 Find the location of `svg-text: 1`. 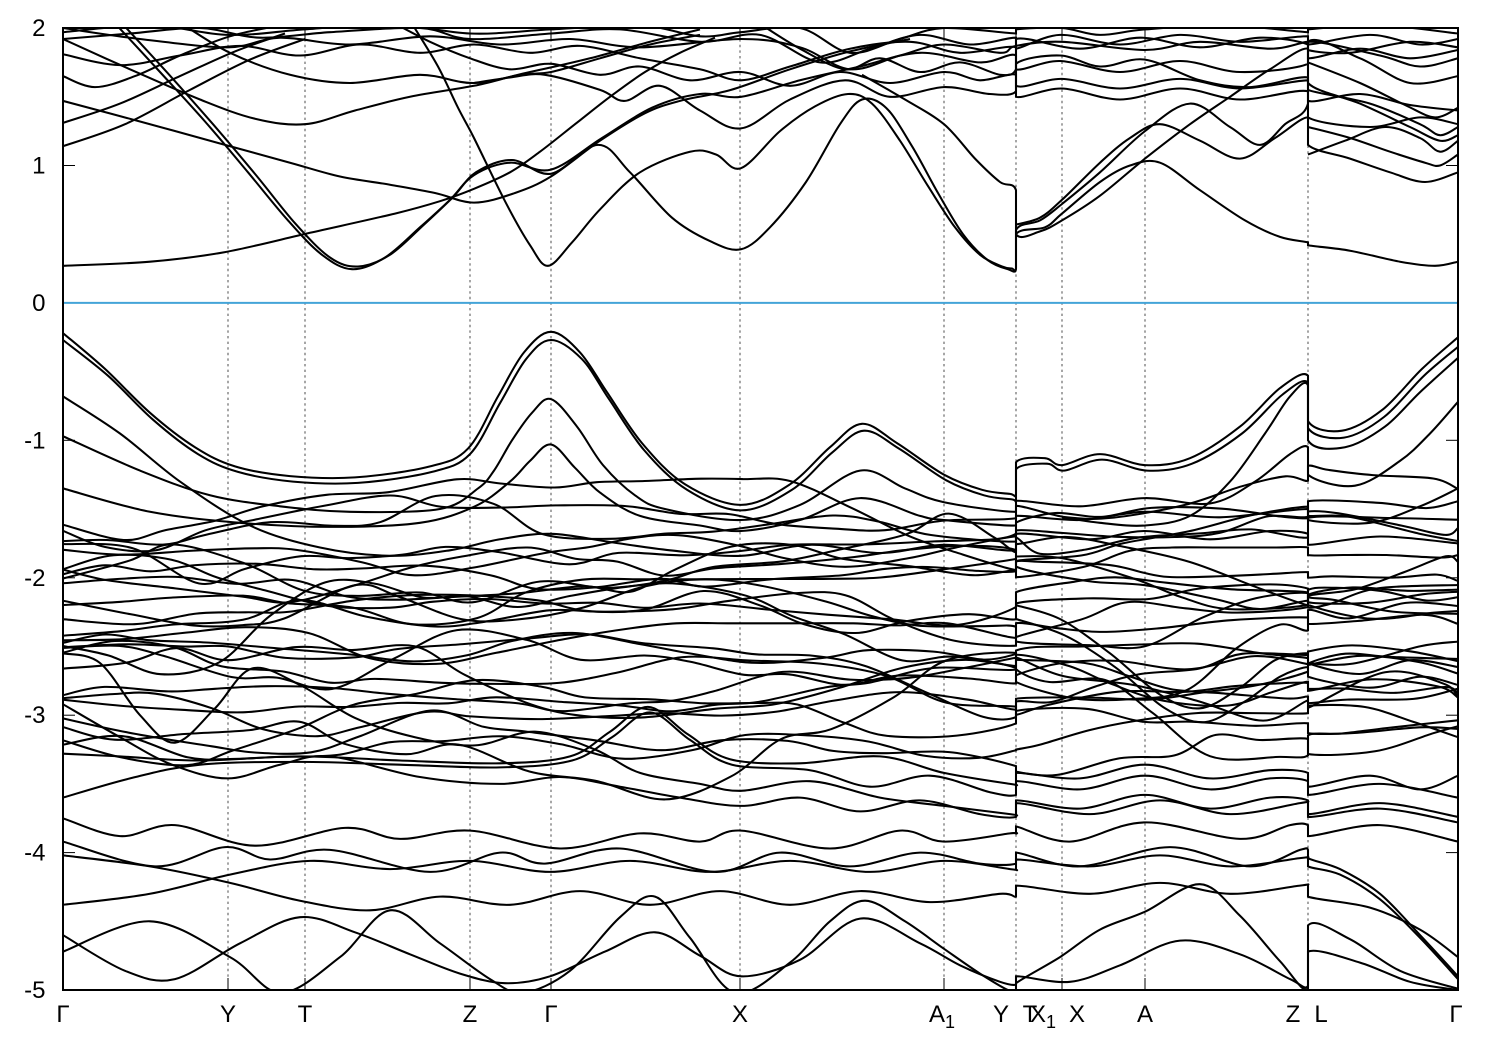

svg-text: 1 is located at coordinates (38, 166).